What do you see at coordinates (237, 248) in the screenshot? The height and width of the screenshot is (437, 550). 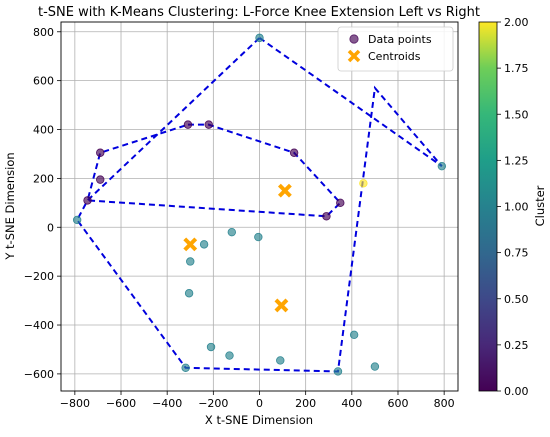 I see `centroid-markers` at bounding box center [237, 248].